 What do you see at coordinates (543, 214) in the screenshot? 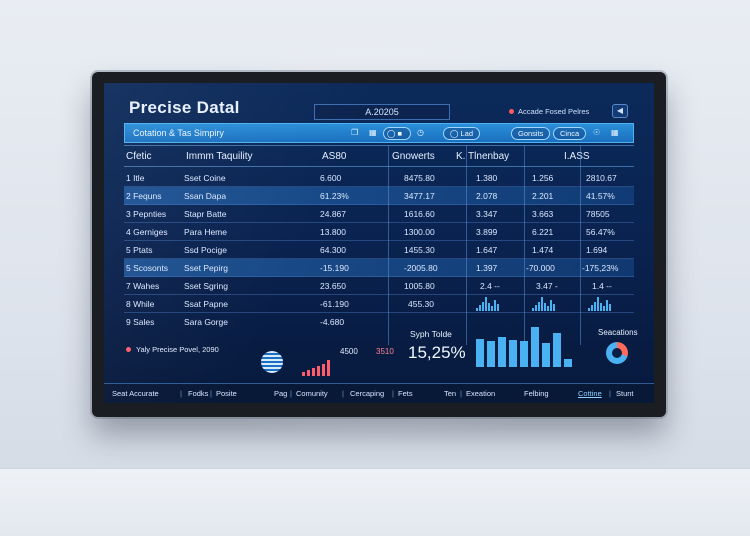
I see `row-value: 3.663` at bounding box center [543, 214].